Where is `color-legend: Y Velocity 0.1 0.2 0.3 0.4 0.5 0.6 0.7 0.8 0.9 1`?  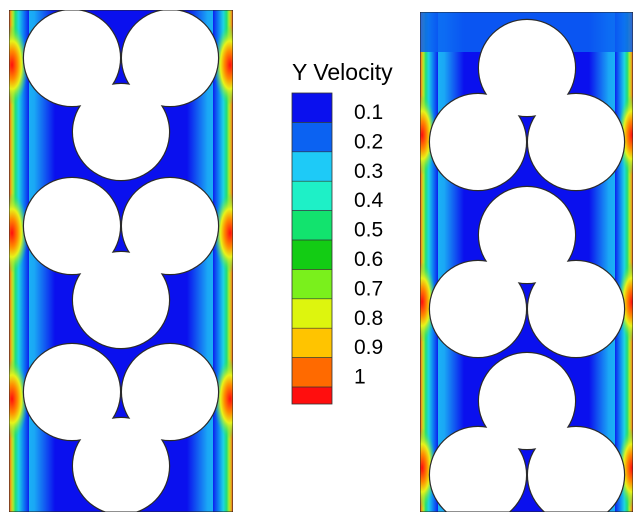 color-legend: Y Velocity 0.1 0.2 0.3 0.4 0.5 0.6 0.7 0.8 0.9 1 is located at coordinates (342, 232).